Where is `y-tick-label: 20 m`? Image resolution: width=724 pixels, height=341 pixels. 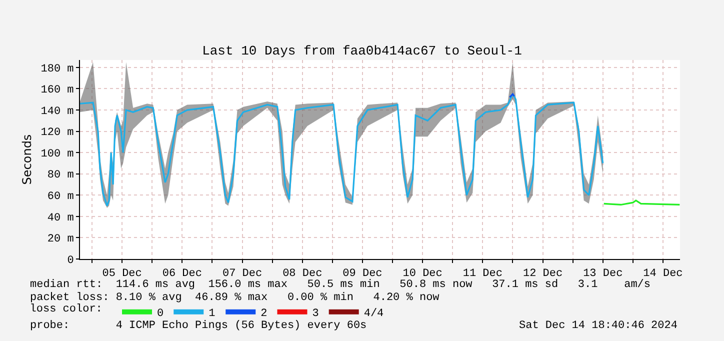
y-tick-label: 20 m is located at coordinates (60, 240).